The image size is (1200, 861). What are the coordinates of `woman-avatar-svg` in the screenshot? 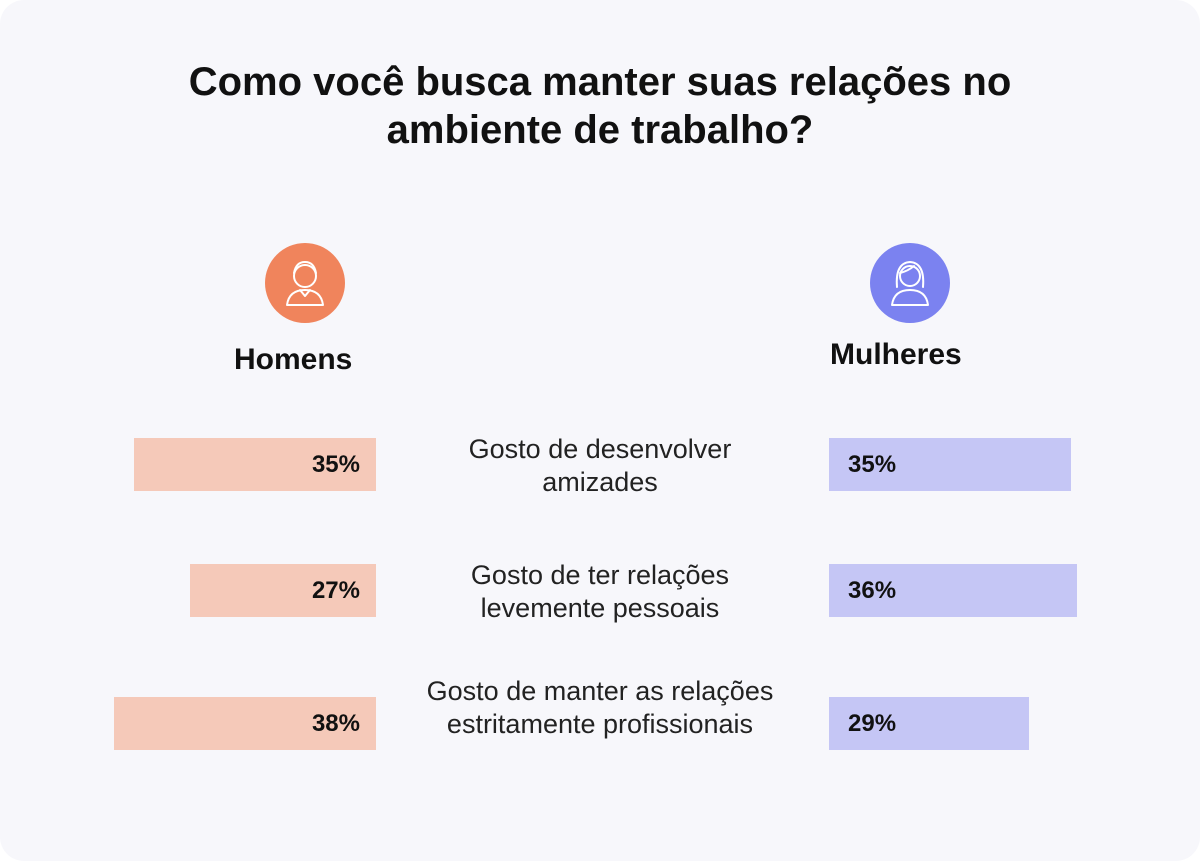 It's located at (910, 283).